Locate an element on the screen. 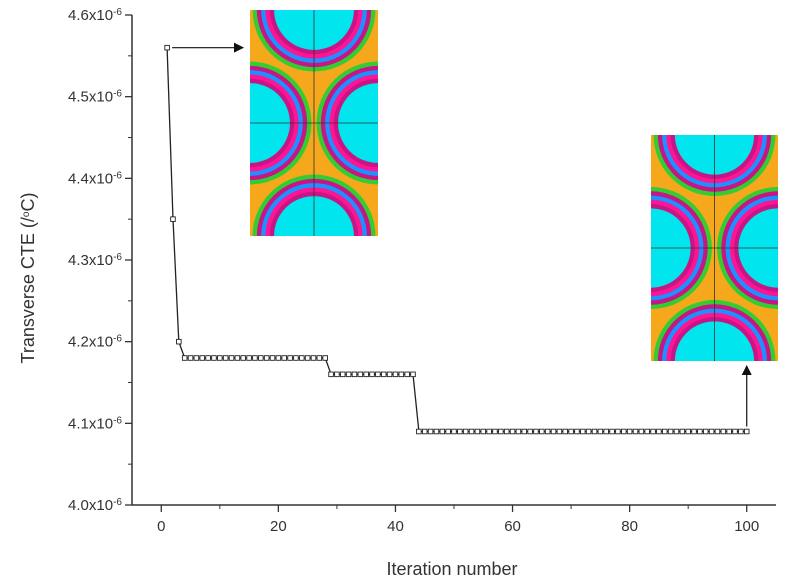  y-axis-label-degree: o is located at coordinates (26, 214).